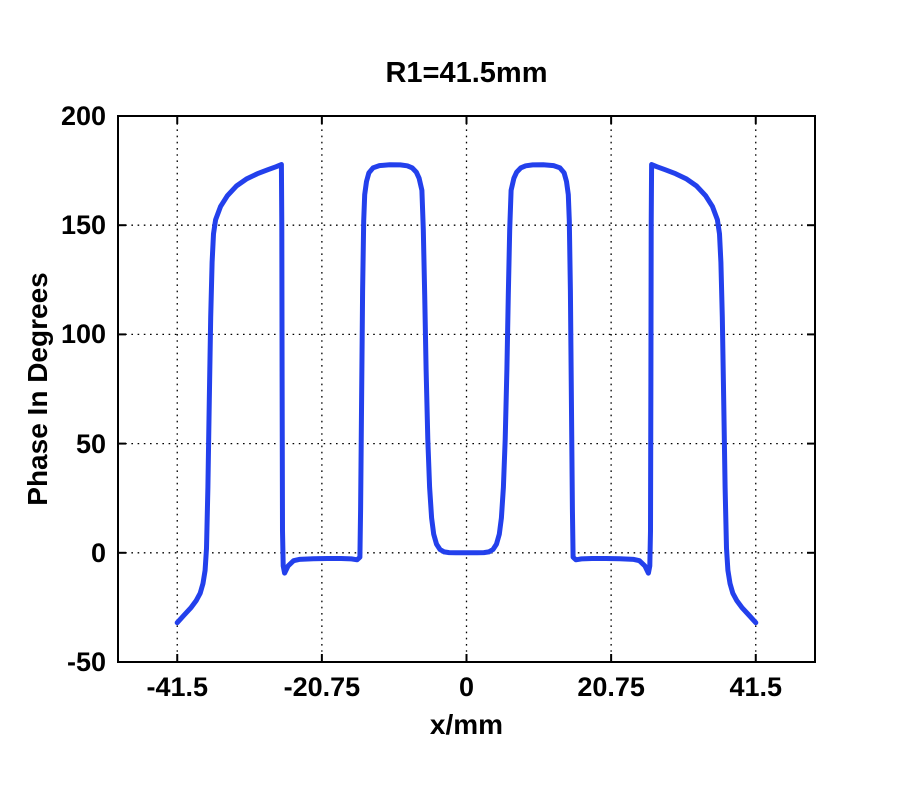  What do you see at coordinates (466, 724) in the screenshot?
I see `x-axis-label: x/mm` at bounding box center [466, 724].